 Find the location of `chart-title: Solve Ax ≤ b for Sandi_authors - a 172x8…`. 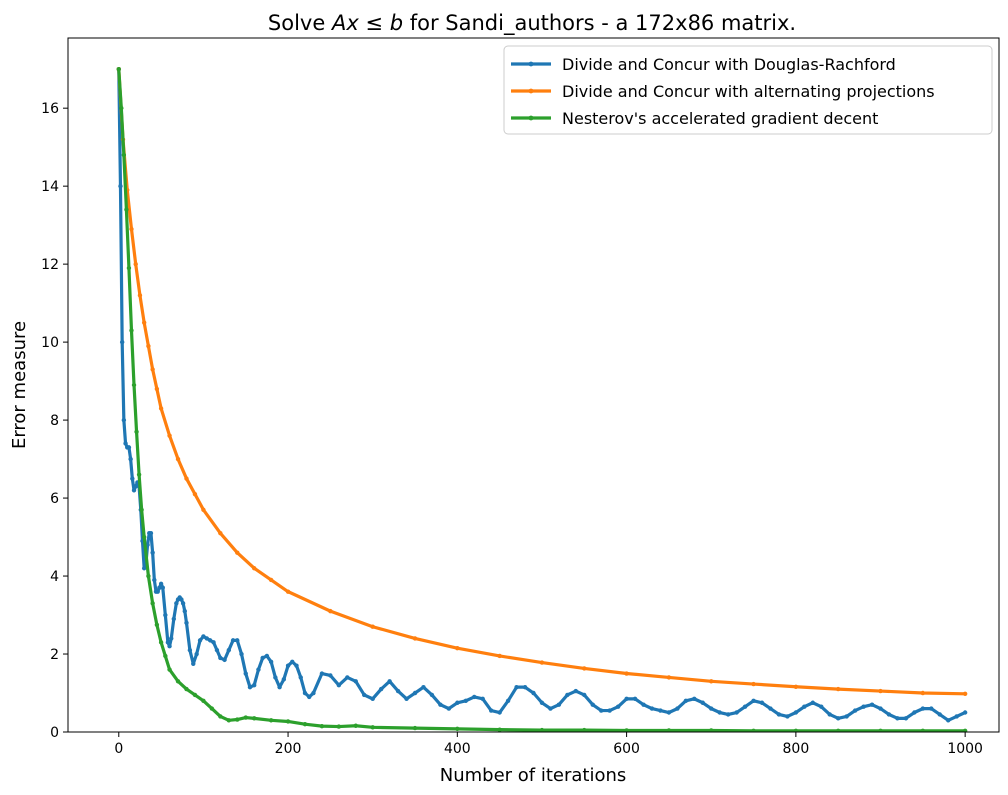

chart-title: Solve Ax ≤ b for Sandi_authors - a 172x8… is located at coordinates (532, 23).